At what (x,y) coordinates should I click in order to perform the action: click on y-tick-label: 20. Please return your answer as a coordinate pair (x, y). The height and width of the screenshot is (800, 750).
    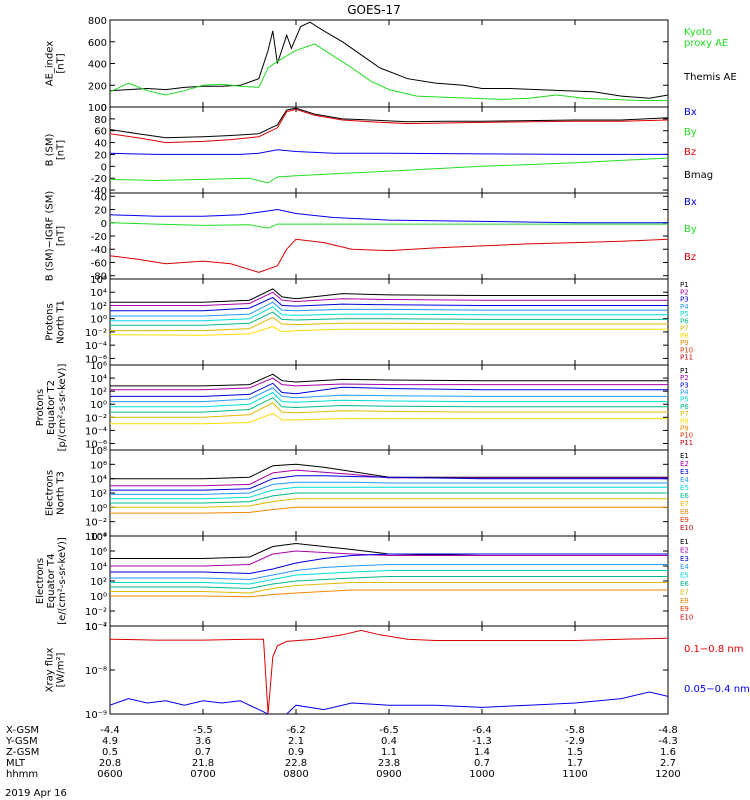
    Looking at the image, I should click on (100, 211).